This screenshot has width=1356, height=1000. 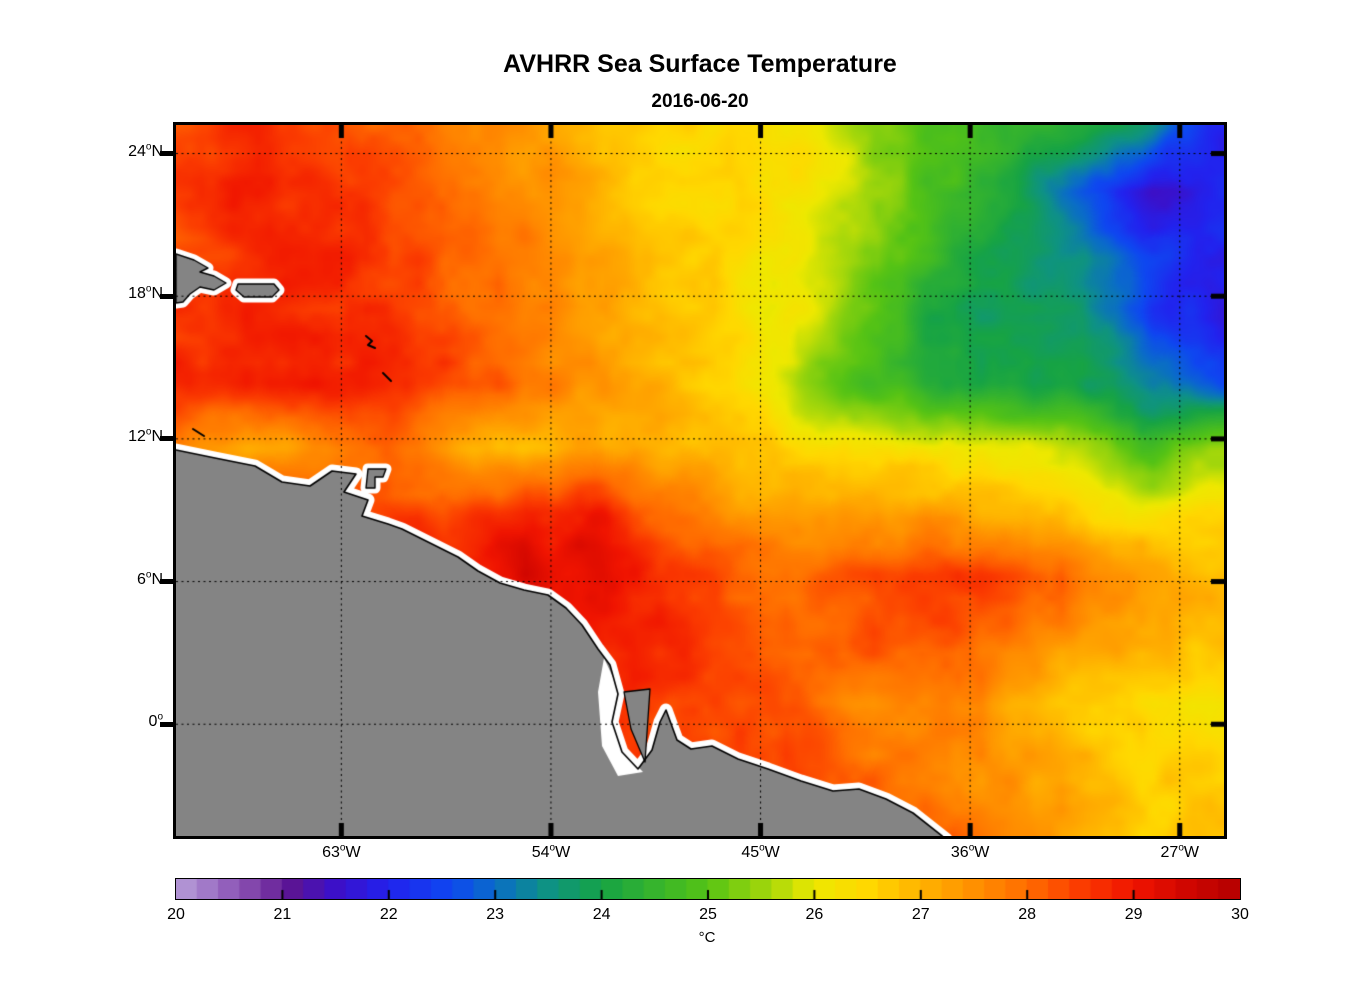 What do you see at coordinates (1133, 914) in the screenshot?
I see `colorbar-tick-label: 29` at bounding box center [1133, 914].